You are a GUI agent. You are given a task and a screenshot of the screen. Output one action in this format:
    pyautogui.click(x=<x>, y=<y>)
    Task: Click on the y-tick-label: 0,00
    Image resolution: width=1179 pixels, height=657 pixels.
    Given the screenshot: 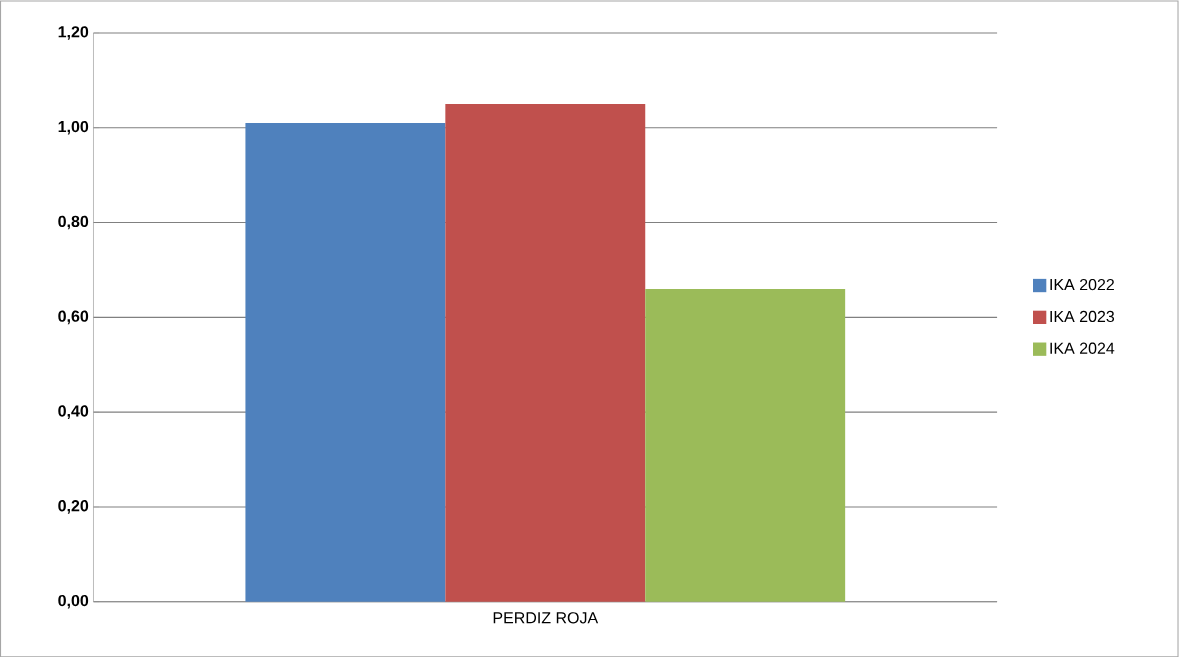 What is the action you would take?
    pyautogui.click(x=73, y=601)
    